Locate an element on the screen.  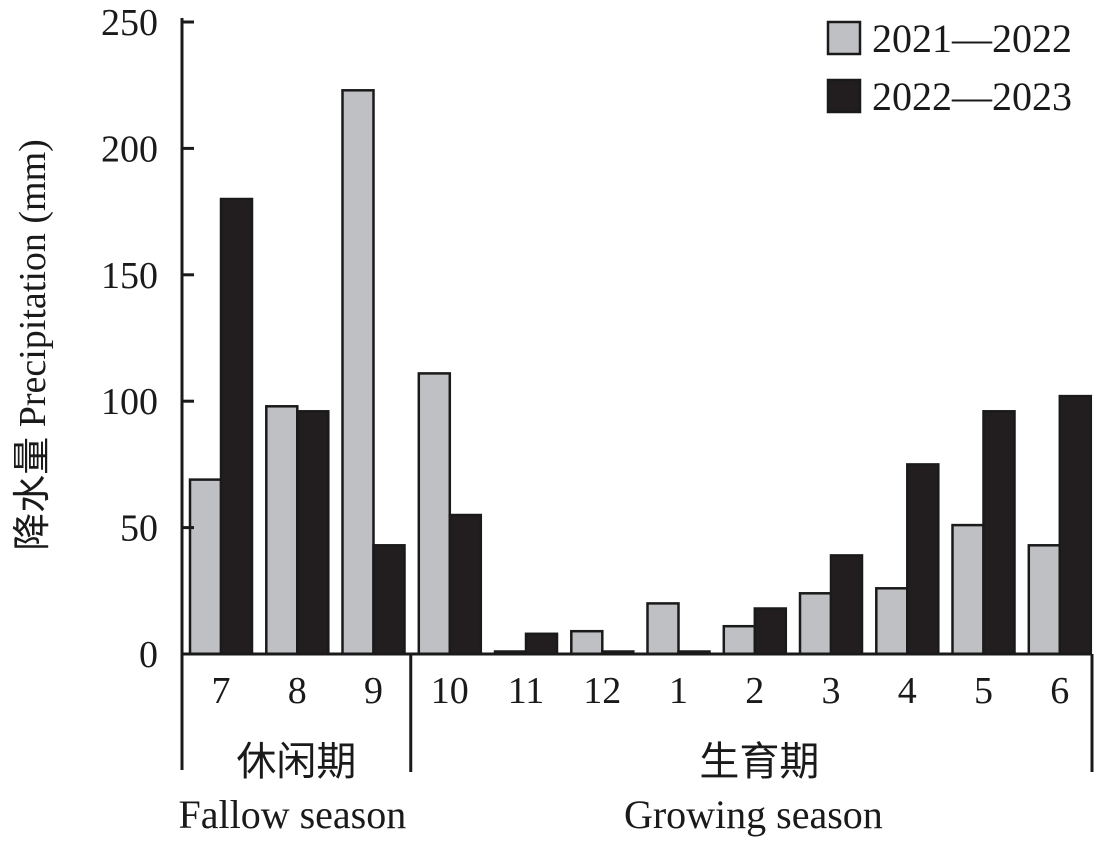
x-tick-label: 10 is located at coordinates (450, 691).